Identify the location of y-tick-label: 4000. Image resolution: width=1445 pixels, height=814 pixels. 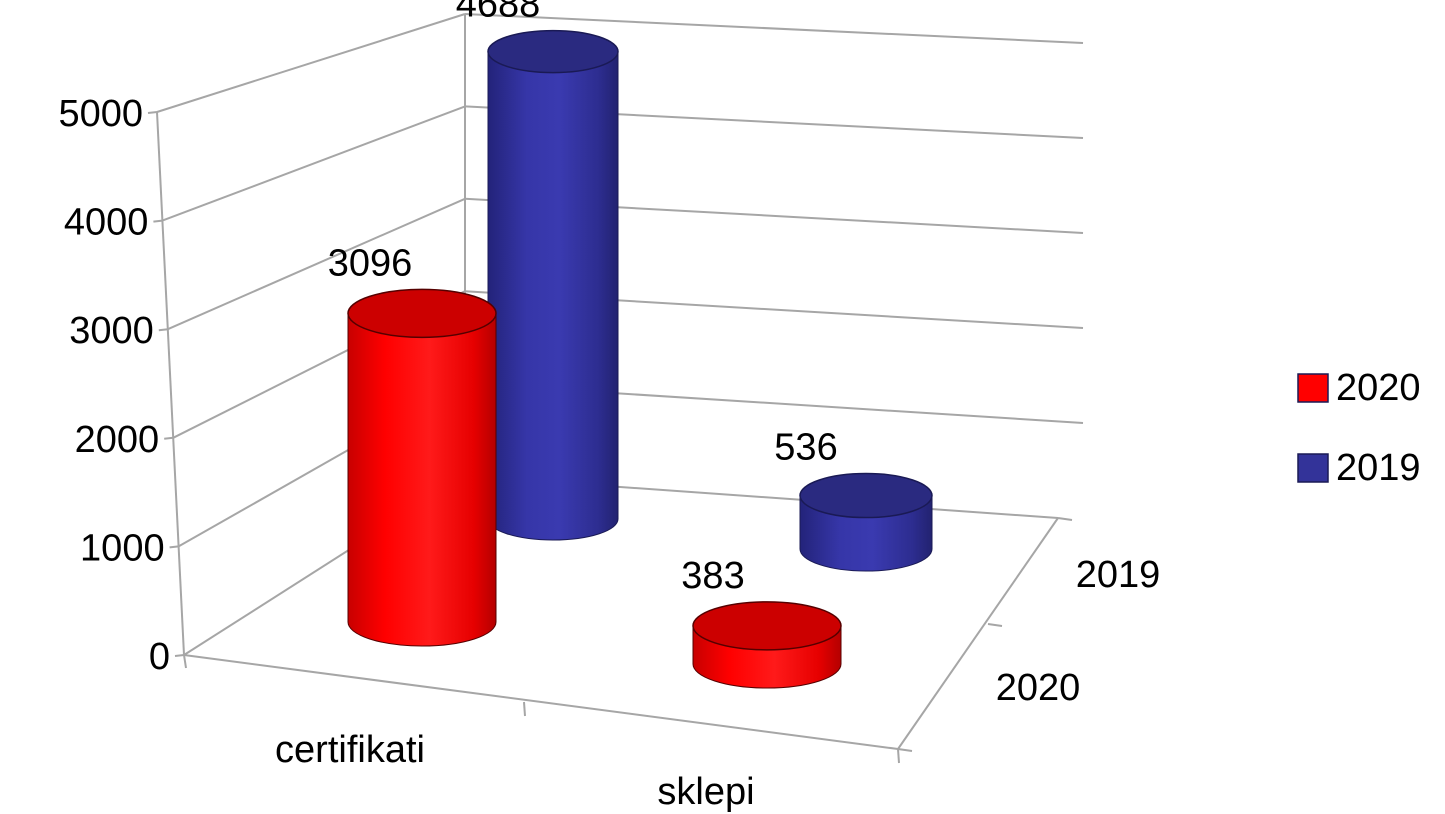
(106, 223).